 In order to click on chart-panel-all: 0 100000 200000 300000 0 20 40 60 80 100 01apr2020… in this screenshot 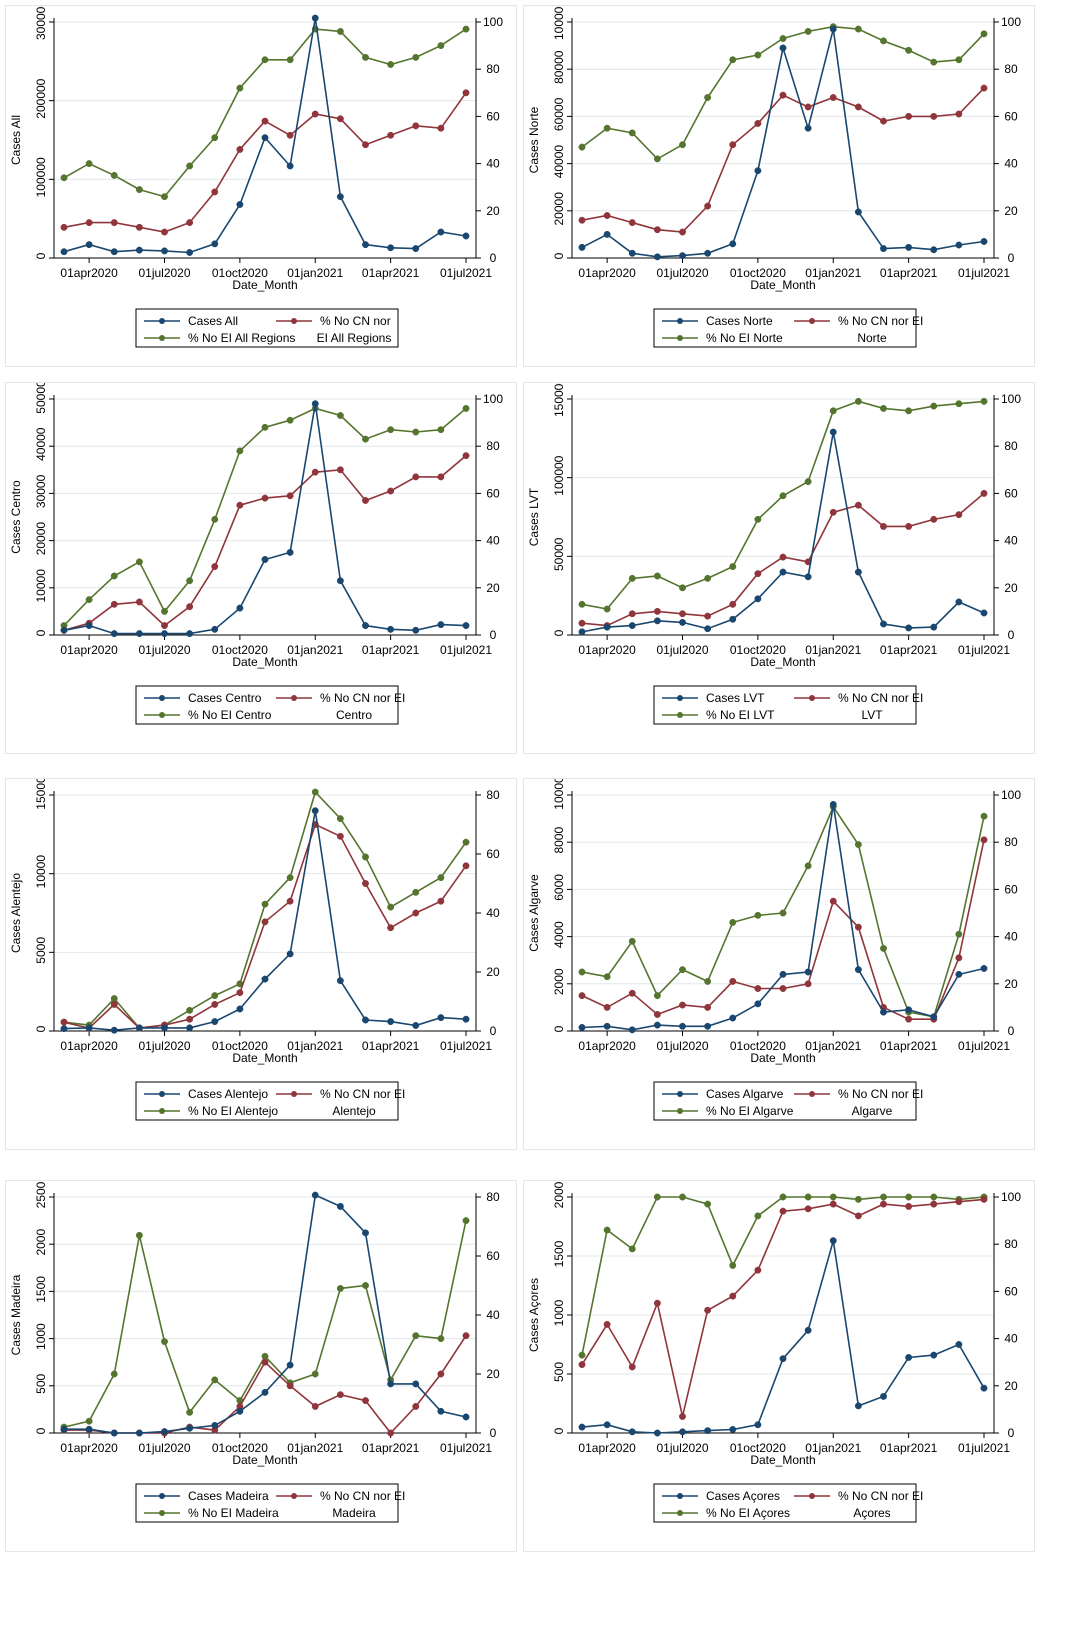, I will do `click(261, 186)`.